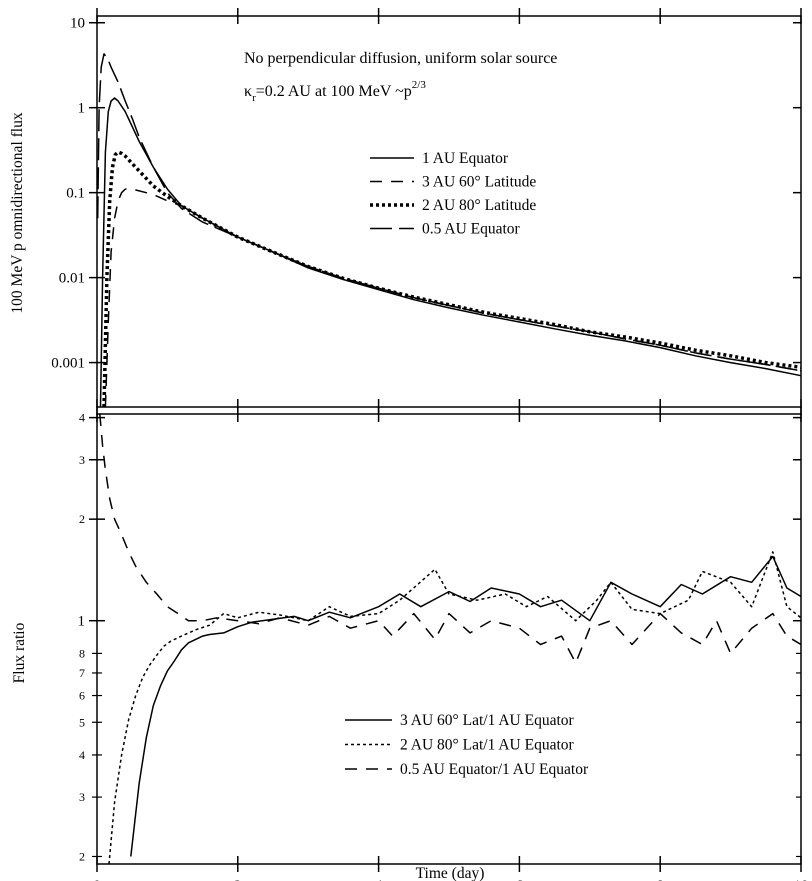  I want to click on top-y-tick-label: 1, so click(82, 109).